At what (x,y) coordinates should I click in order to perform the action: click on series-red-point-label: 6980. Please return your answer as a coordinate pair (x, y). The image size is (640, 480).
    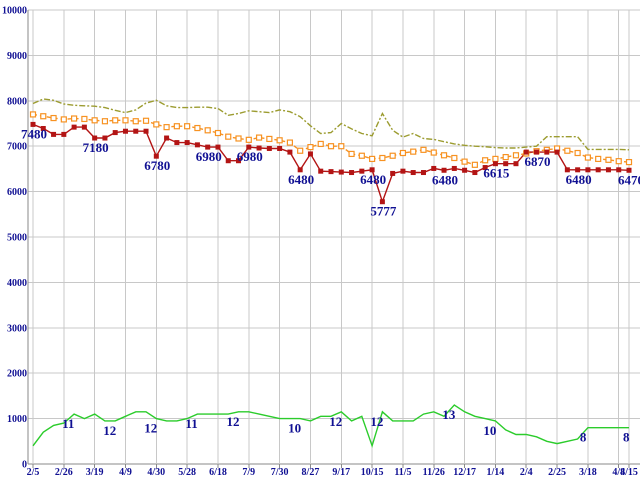
    Looking at the image, I should click on (250, 156).